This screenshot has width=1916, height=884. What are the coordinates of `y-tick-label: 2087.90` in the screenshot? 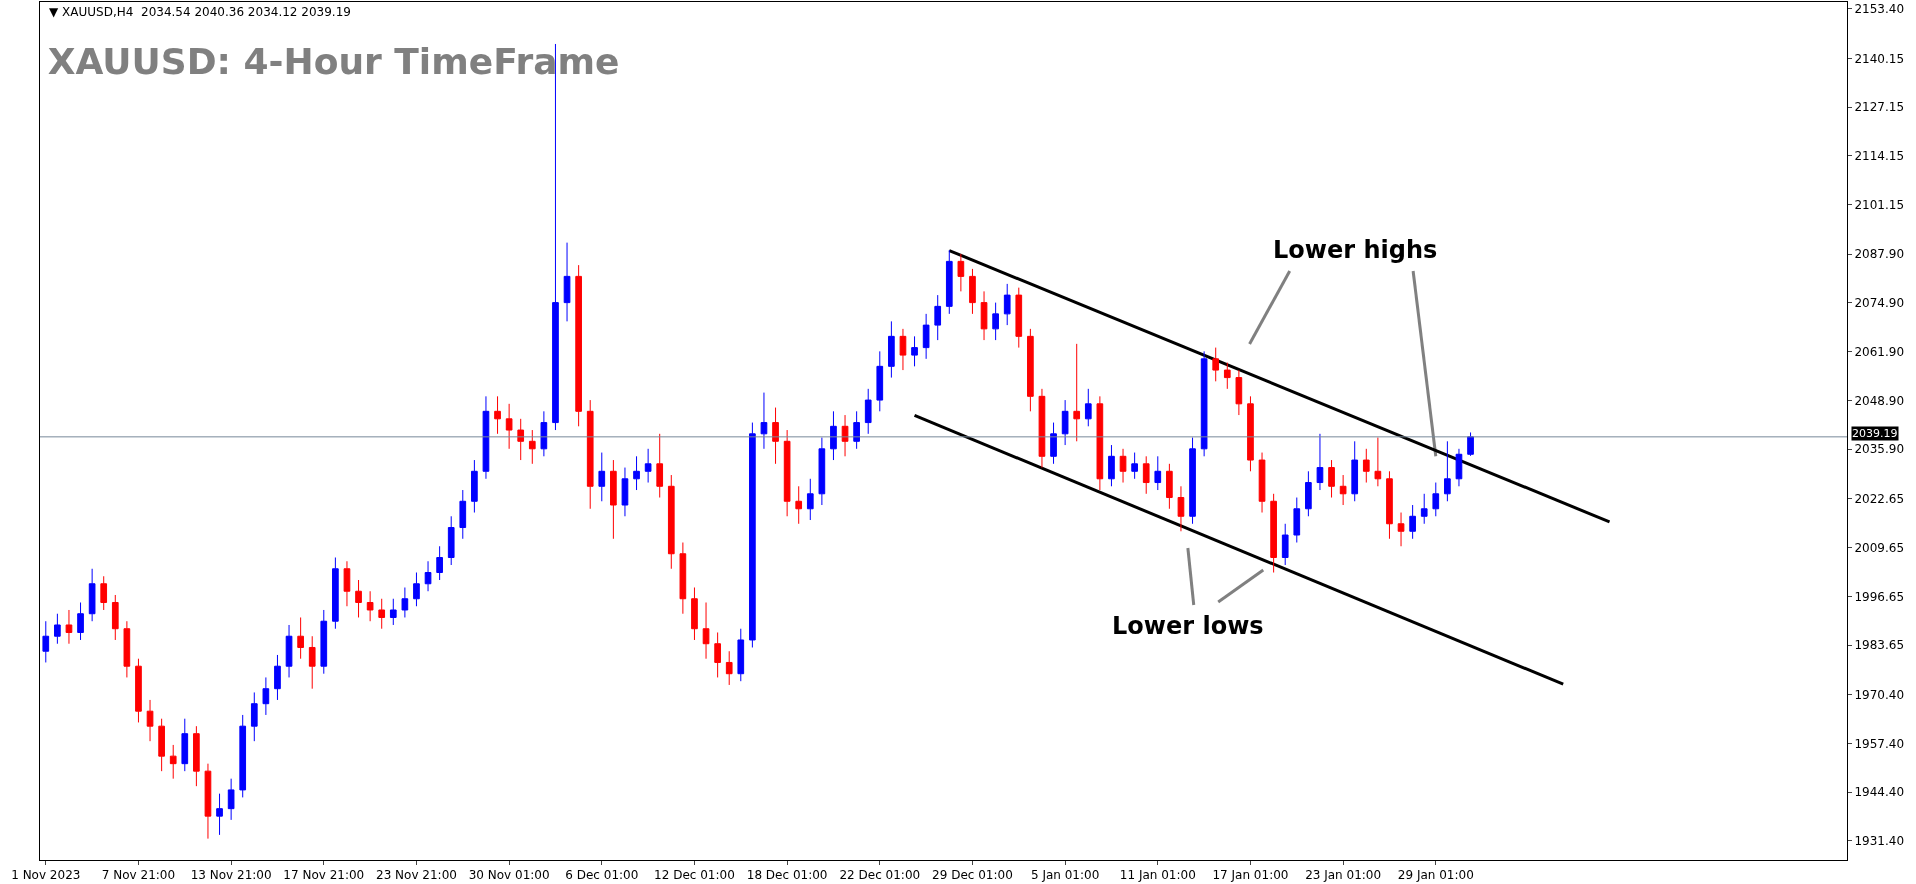 It's located at (1879, 254).